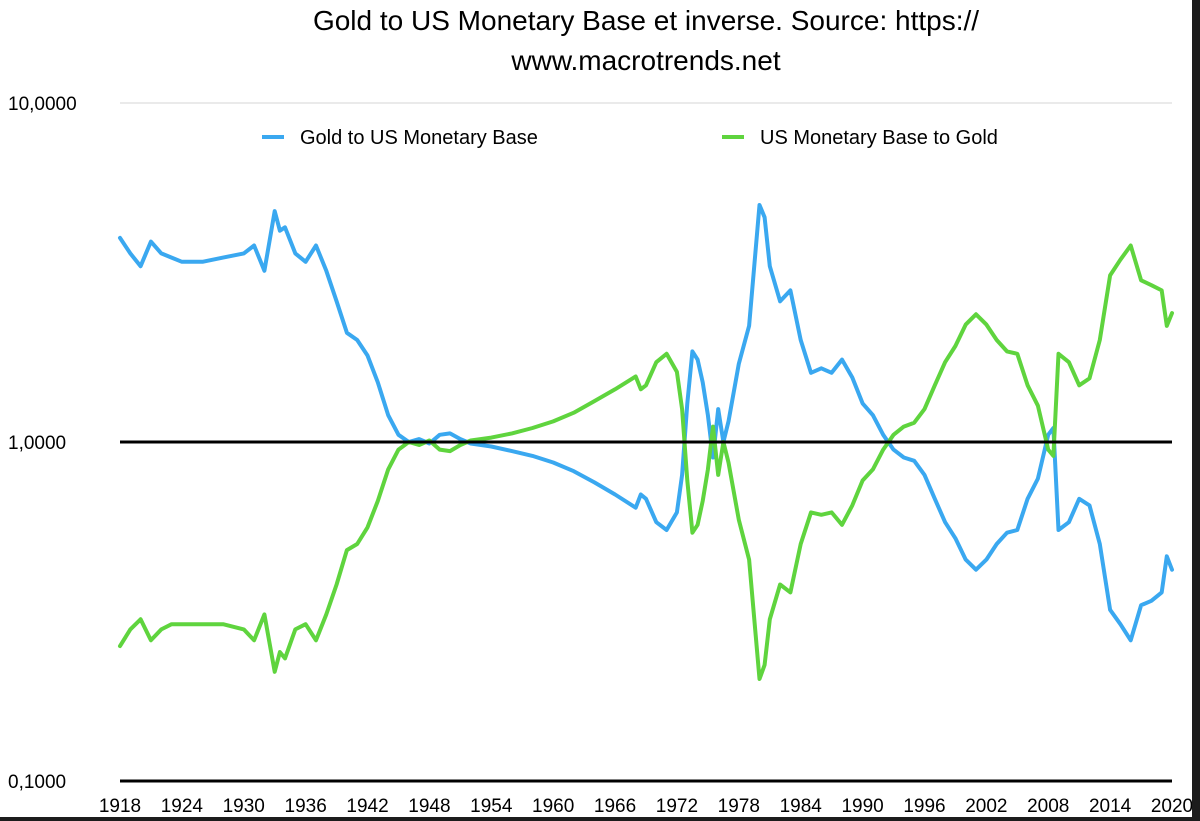 This screenshot has height=821, width=1200. I want to click on legend-label: US Monetary Base to Gold, so click(879, 138).